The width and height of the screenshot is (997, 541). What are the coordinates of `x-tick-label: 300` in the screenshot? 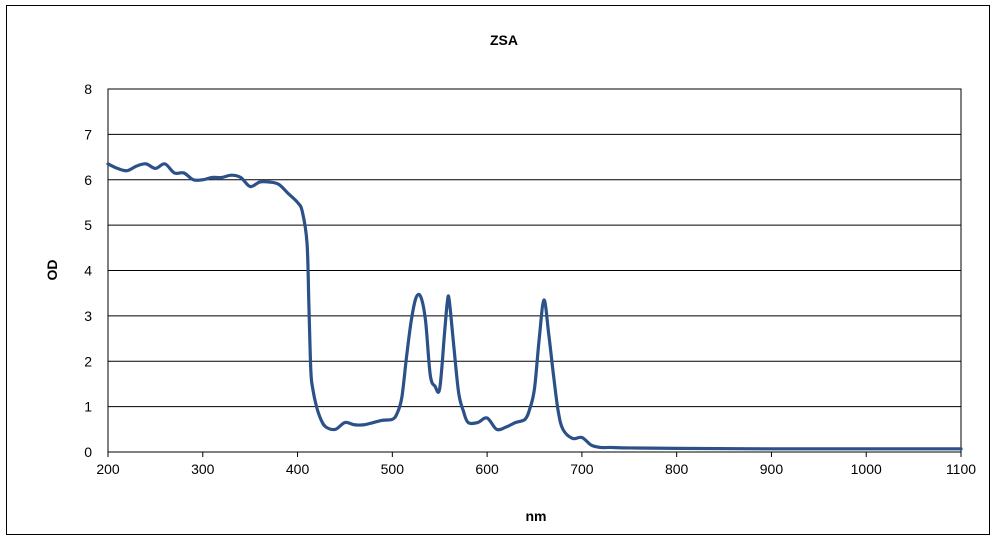 It's located at (203, 469).